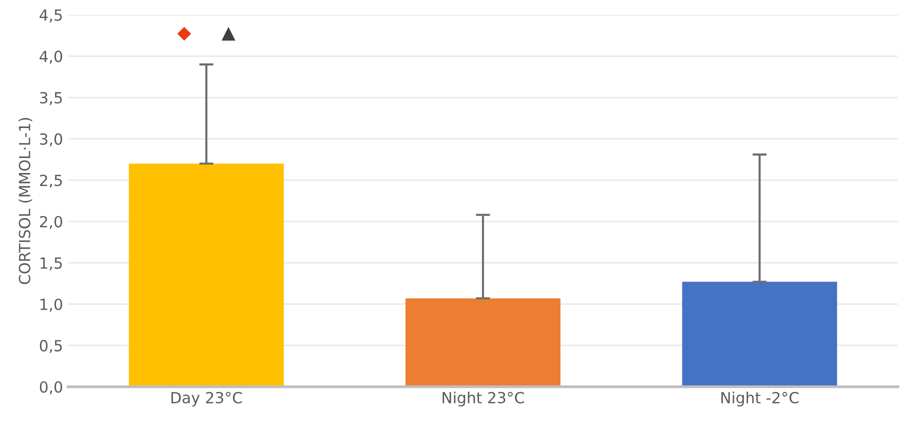 The width and height of the screenshot is (907, 425). Describe the element at coordinates (483, 399) in the screenshot. I see `x-tick-label: Night 23°C` at that location.